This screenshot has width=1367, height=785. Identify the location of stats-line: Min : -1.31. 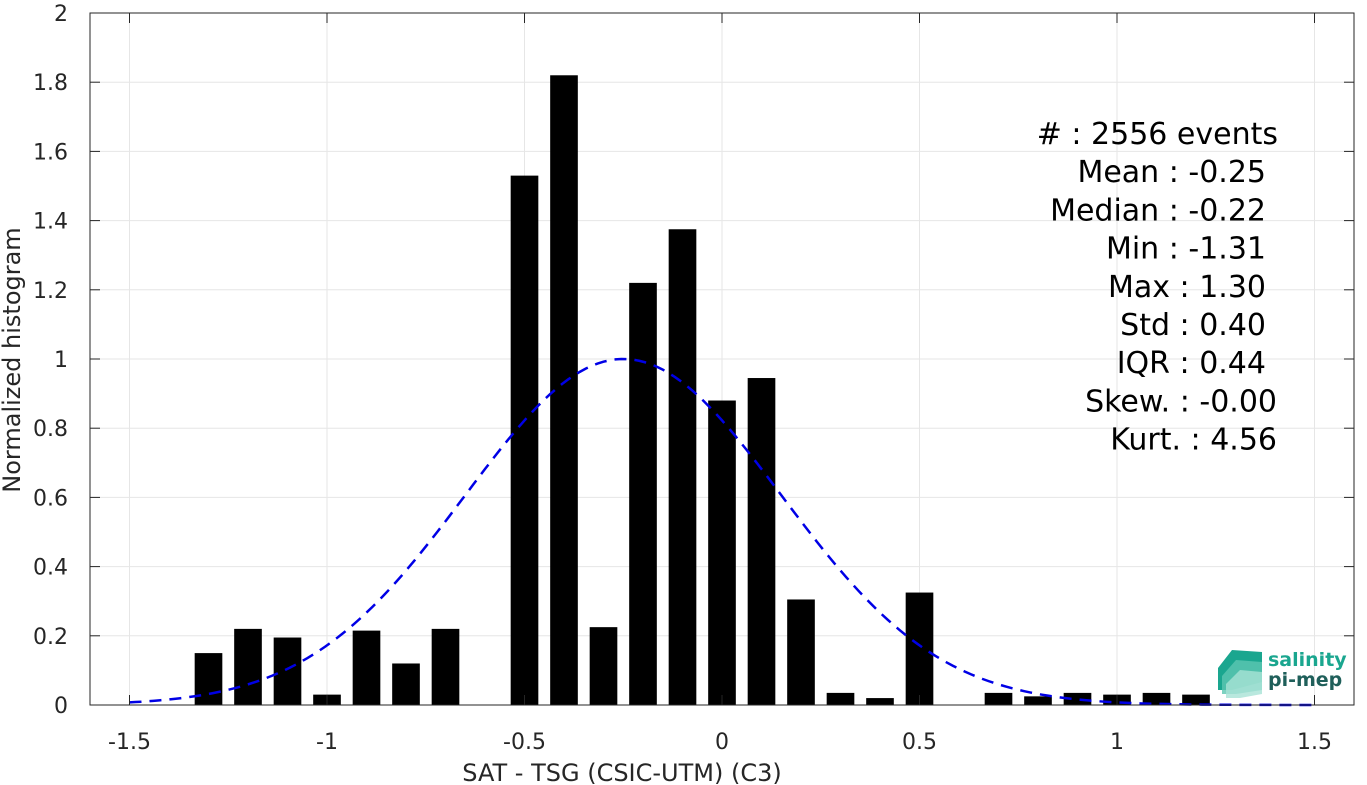
(1186, 249).